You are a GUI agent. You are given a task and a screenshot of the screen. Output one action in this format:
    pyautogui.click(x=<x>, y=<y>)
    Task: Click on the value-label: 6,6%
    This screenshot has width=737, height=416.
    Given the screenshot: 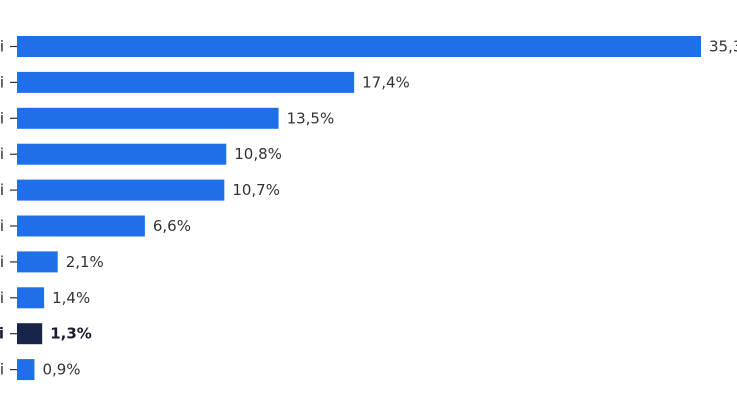 What is the action you would take?
    pyautogui.click(x=172, y=226)
    